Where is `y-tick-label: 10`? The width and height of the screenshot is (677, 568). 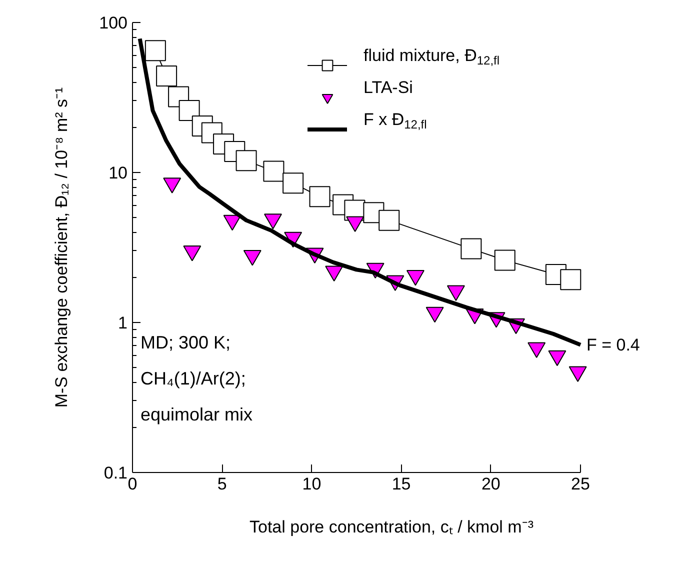 y-tick-label: 10 is located at coordinates (118, 173).